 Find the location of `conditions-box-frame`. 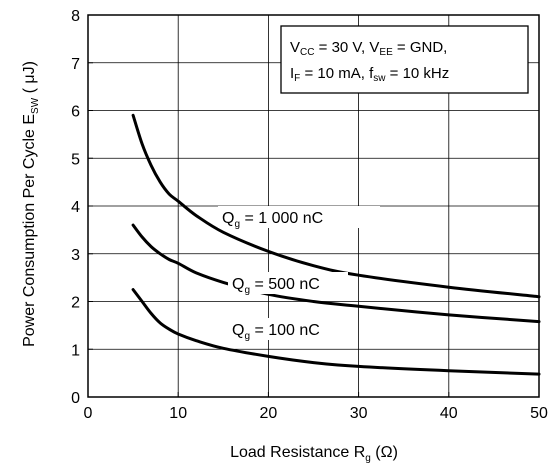

conditions-box-frame is located at coordinates (404, 59).